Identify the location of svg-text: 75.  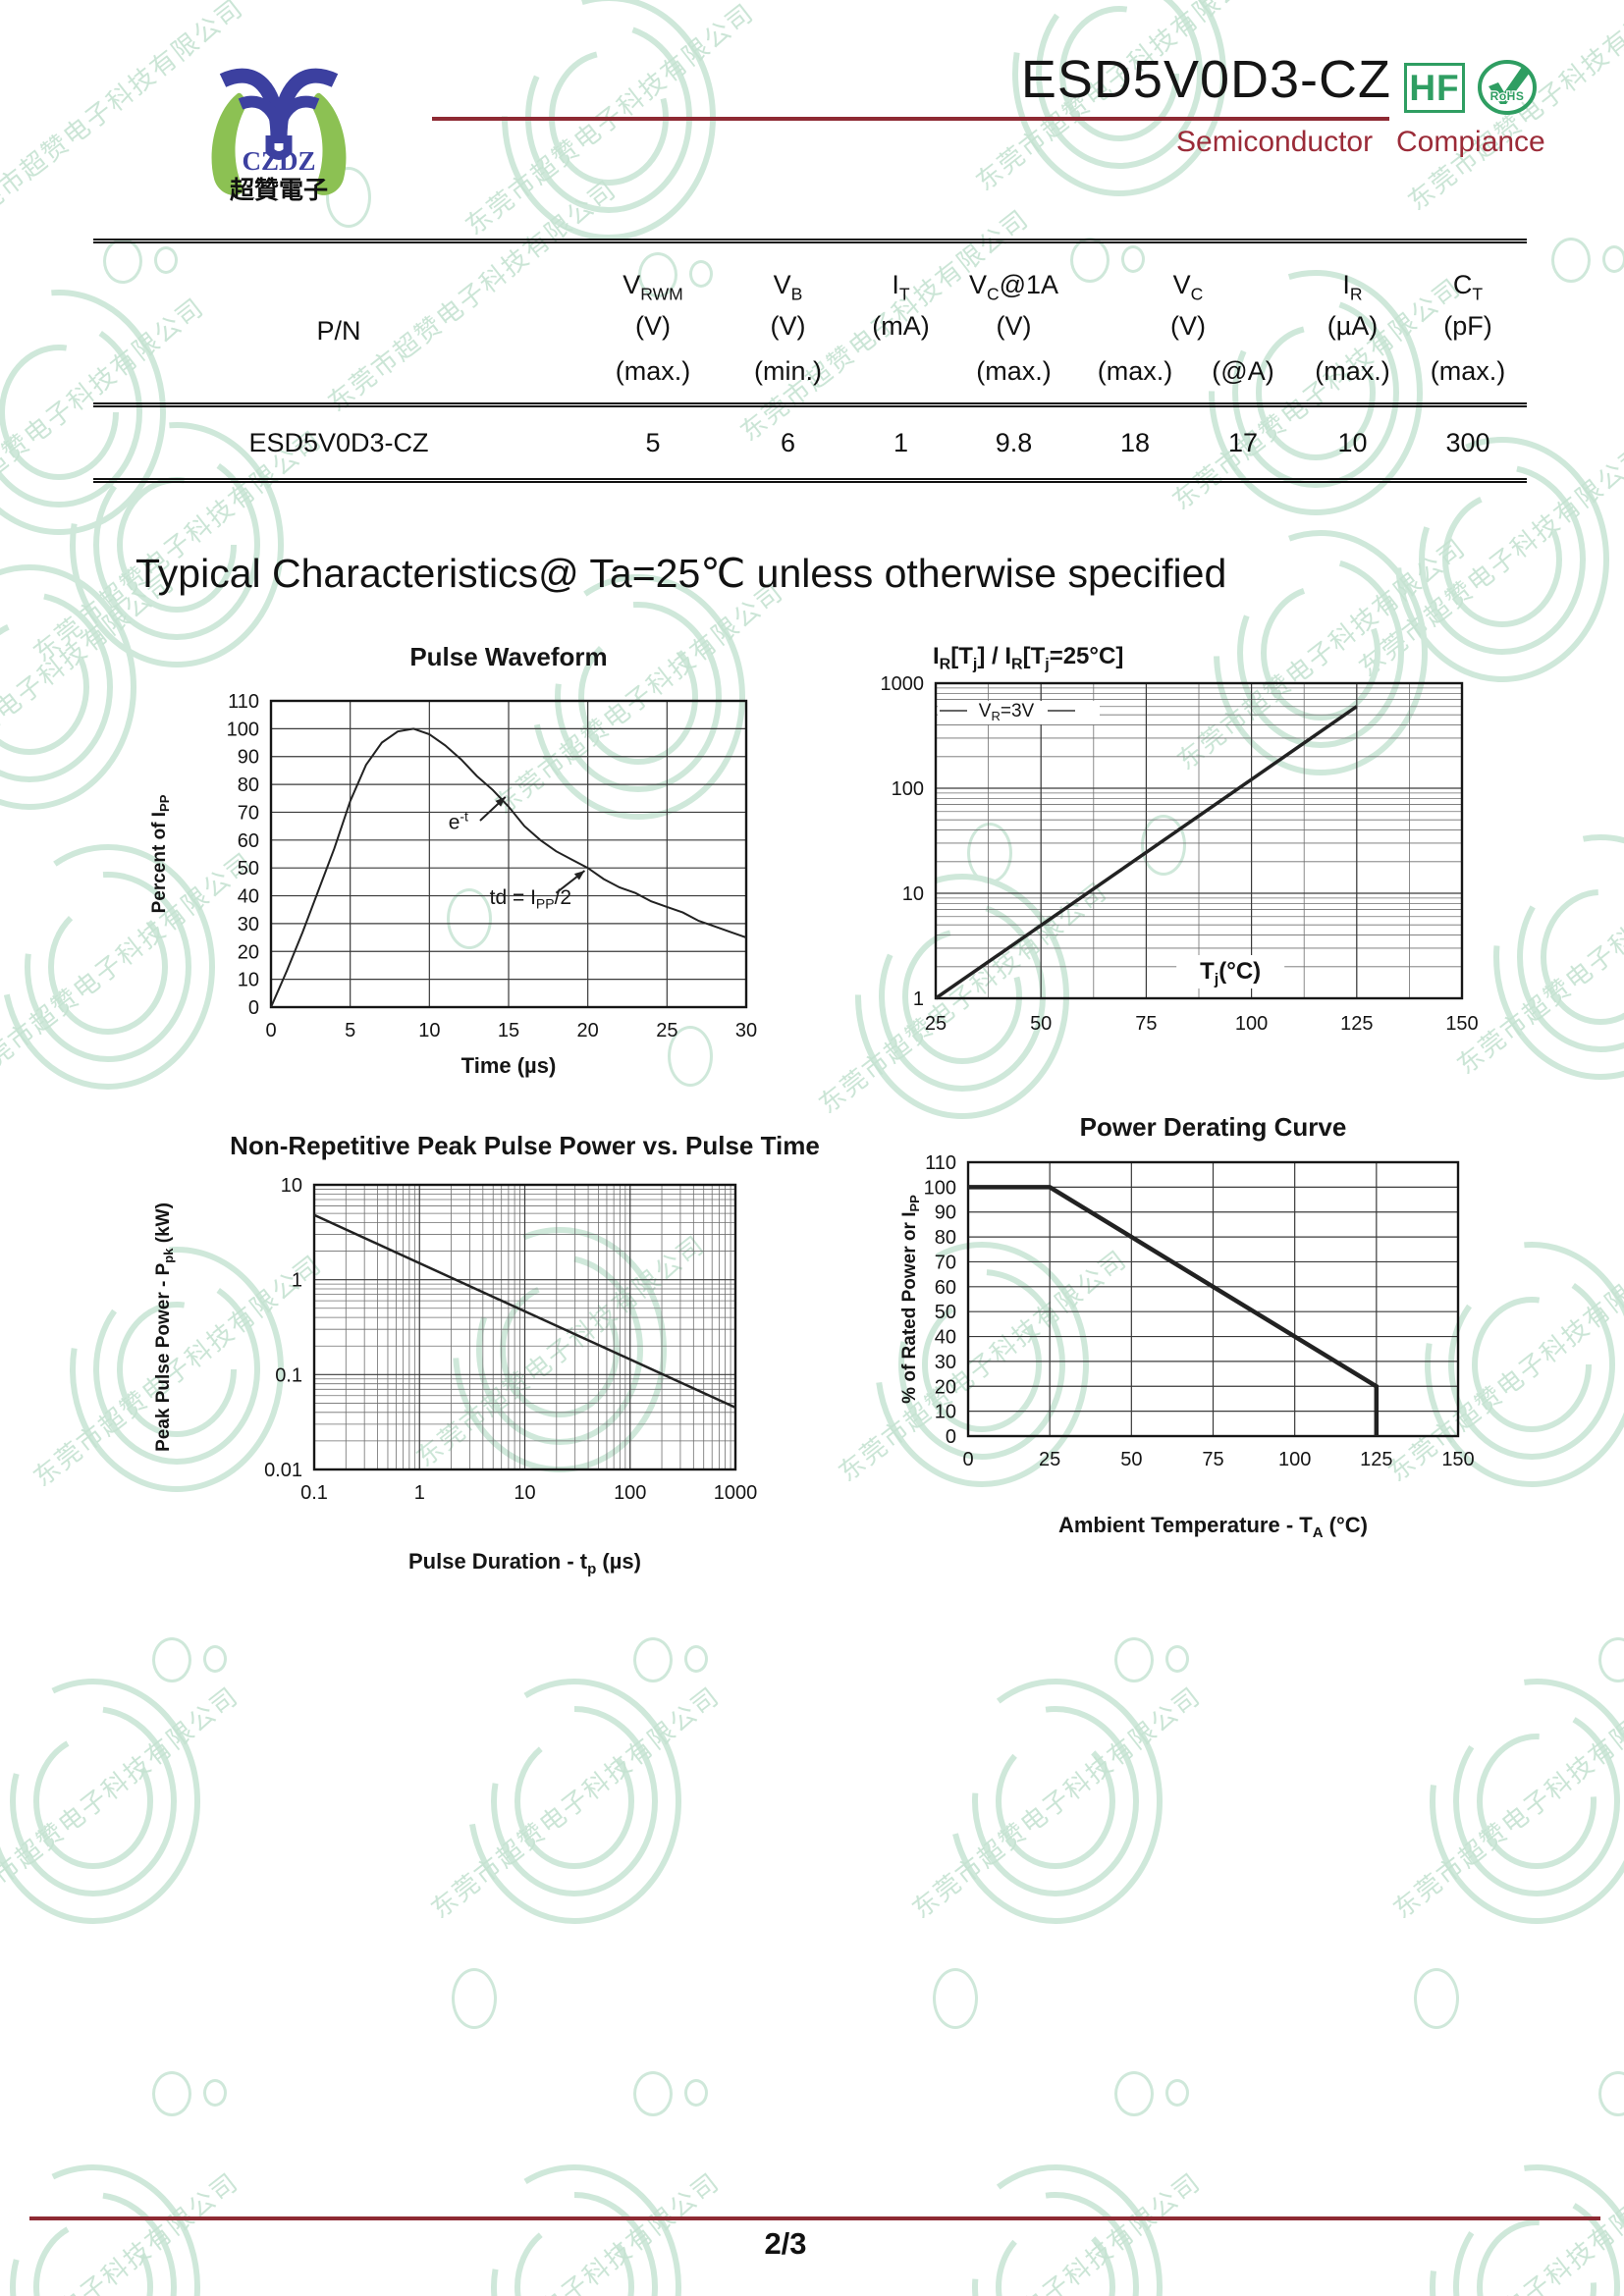
(1212, 1459).